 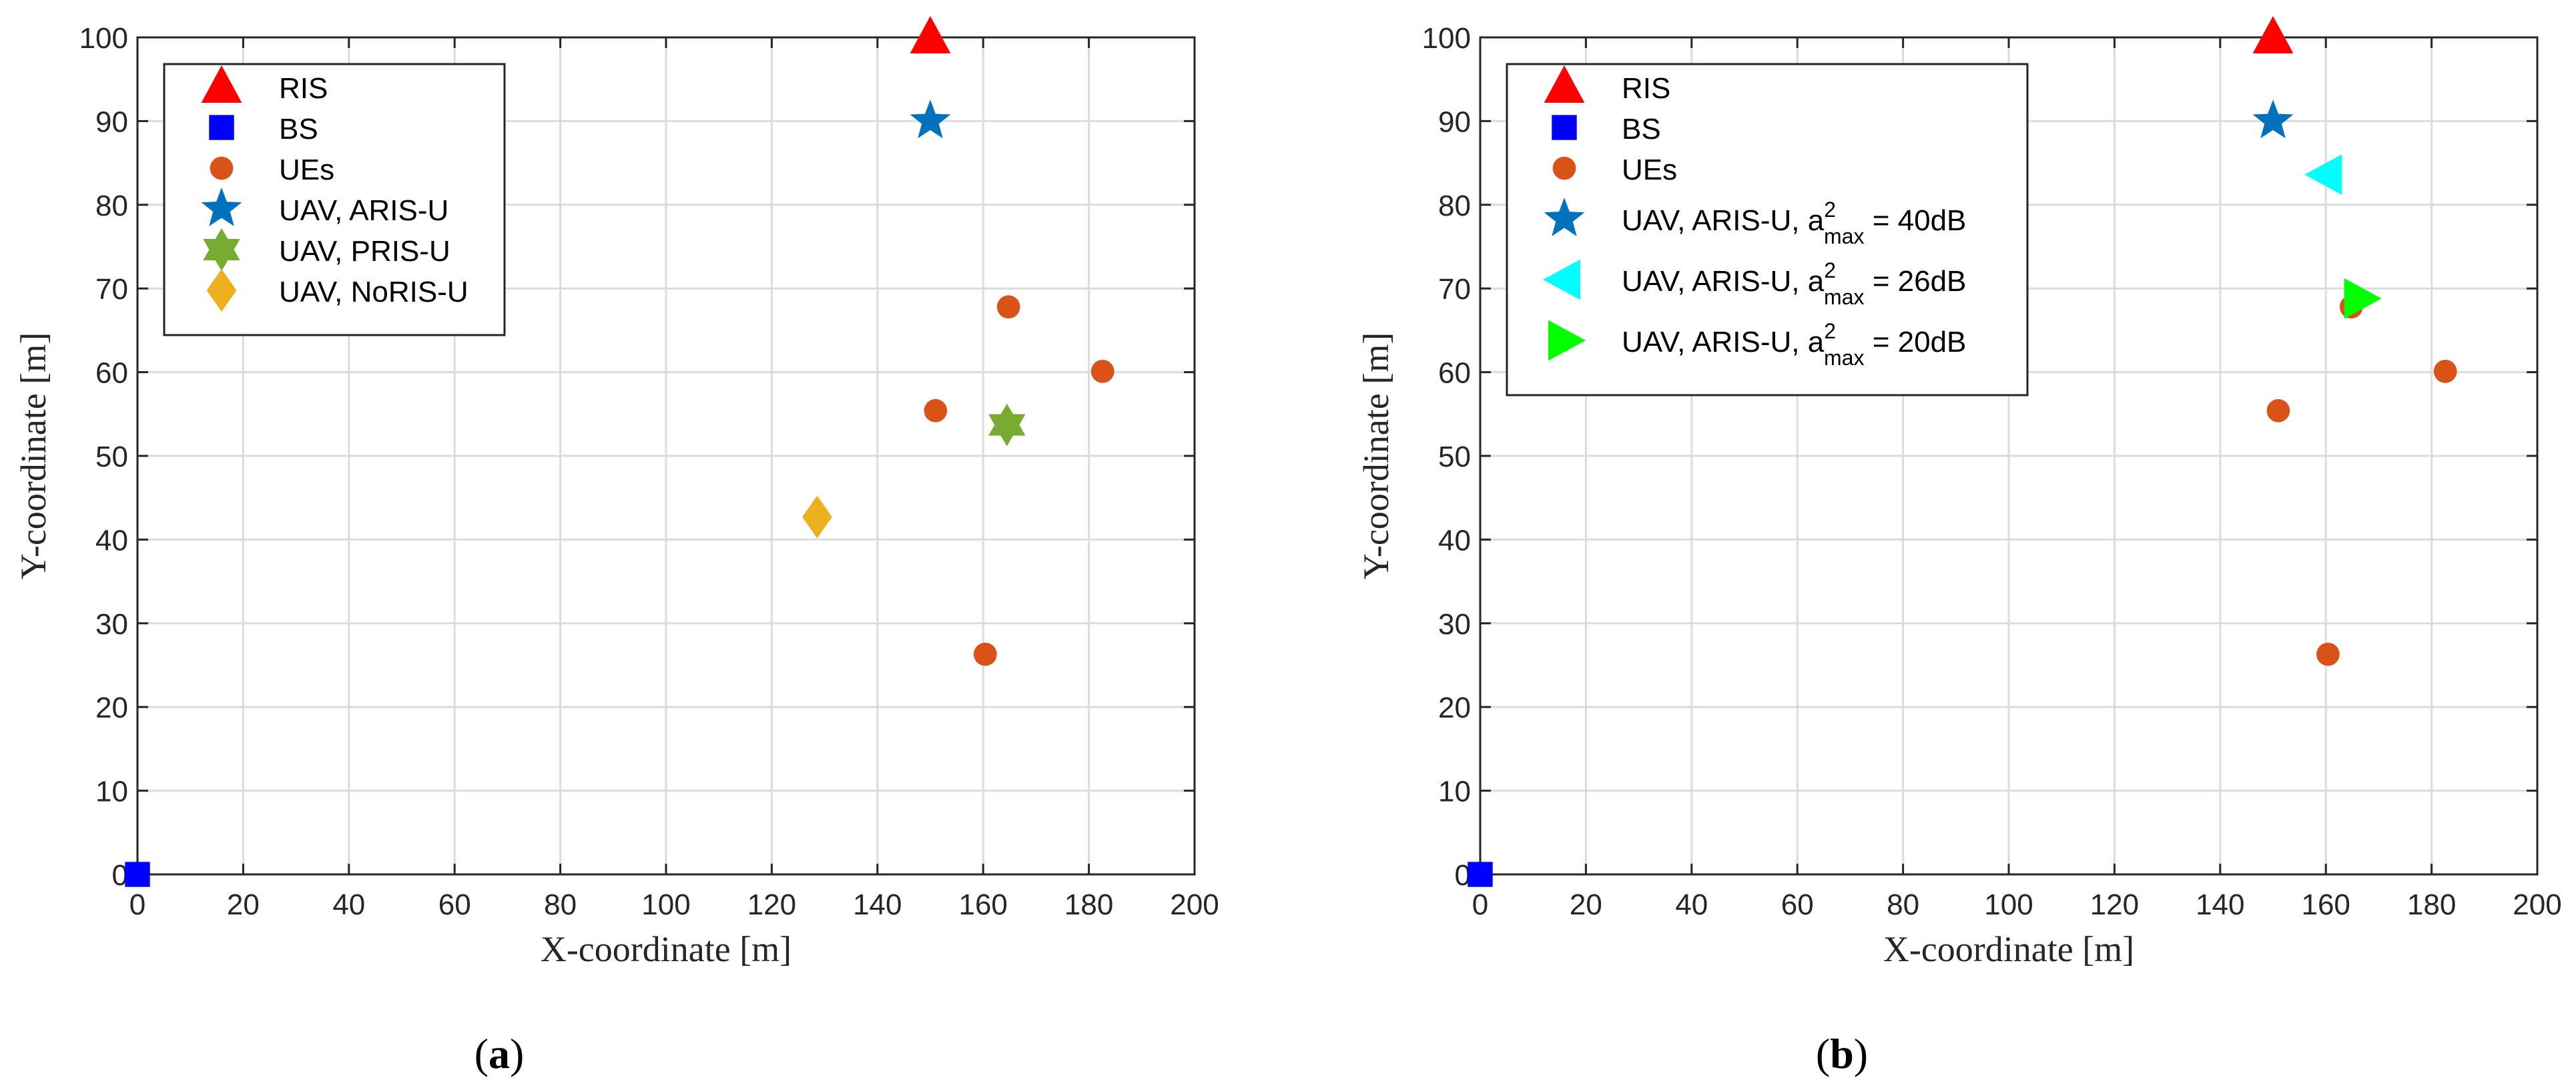 I want to click on legend-label-tail: = 26dB, so click(x=1915, y=281).